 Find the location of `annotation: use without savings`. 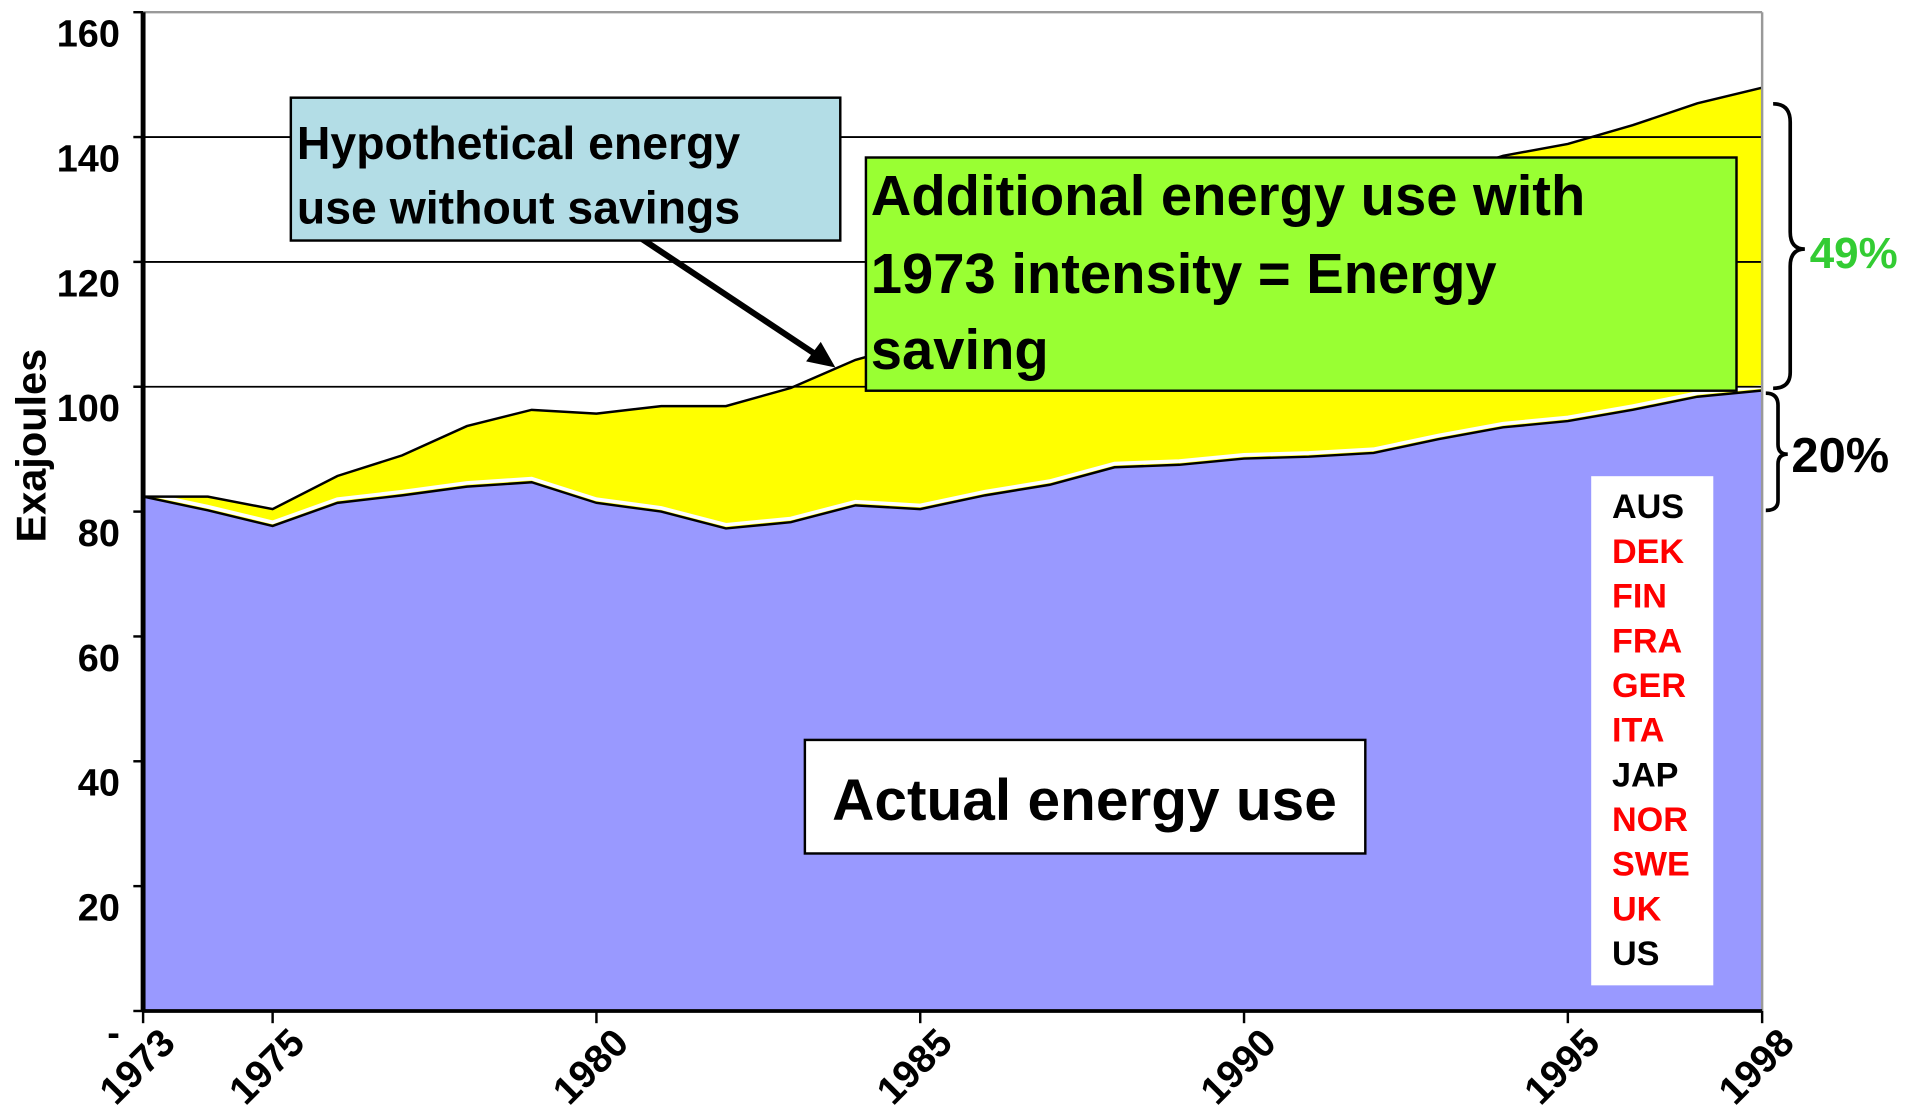

annotation: use without savings is located at coordinates (518, 207).